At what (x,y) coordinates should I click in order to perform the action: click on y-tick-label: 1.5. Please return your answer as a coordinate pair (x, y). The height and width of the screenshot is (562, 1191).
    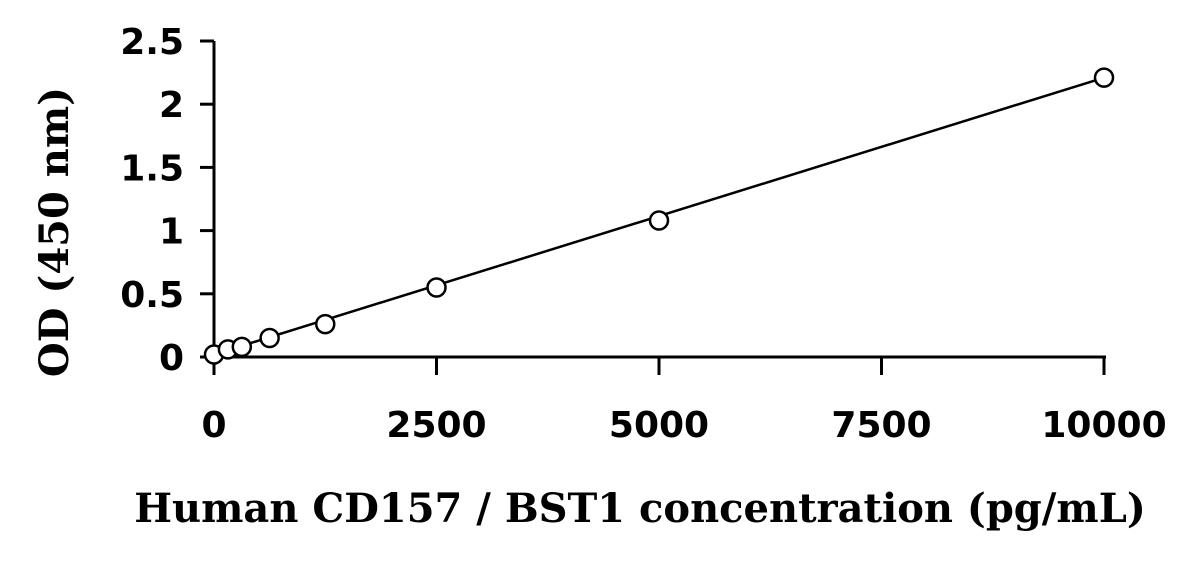
    Looking at the image, I should click on (152, 168).